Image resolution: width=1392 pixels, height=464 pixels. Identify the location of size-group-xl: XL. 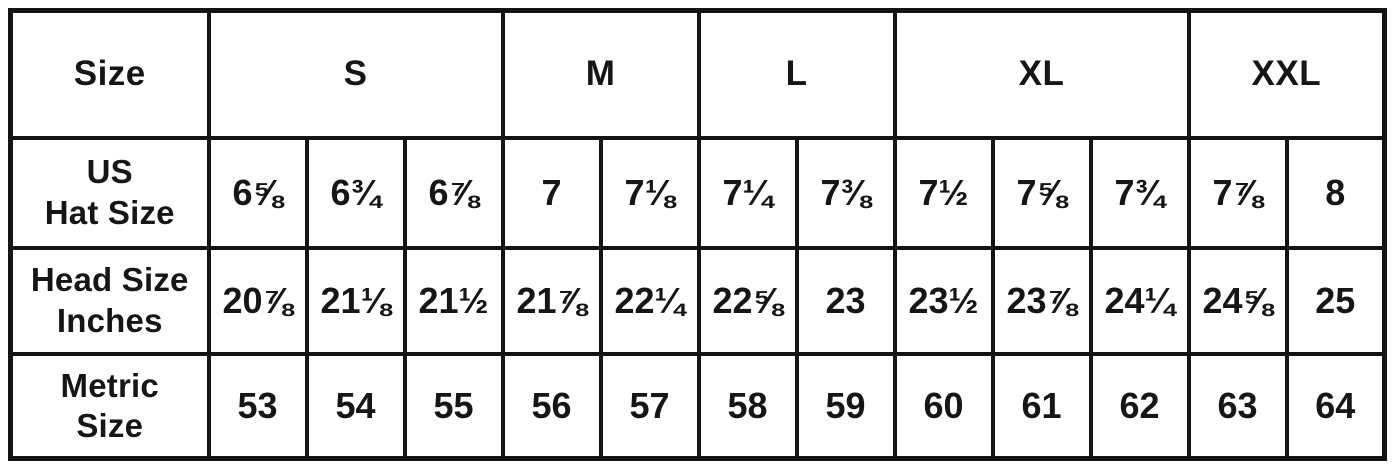
(1041, 74).